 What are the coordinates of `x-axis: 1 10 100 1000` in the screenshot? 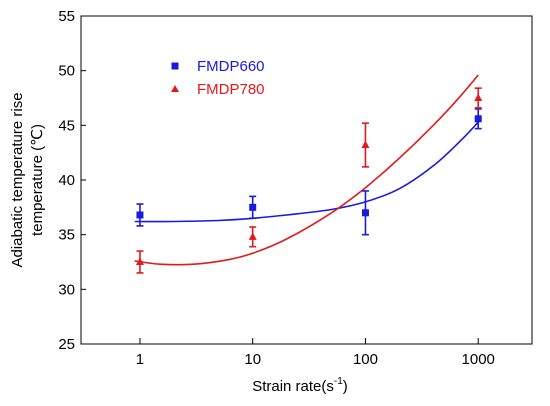 It's located at (315, 353).